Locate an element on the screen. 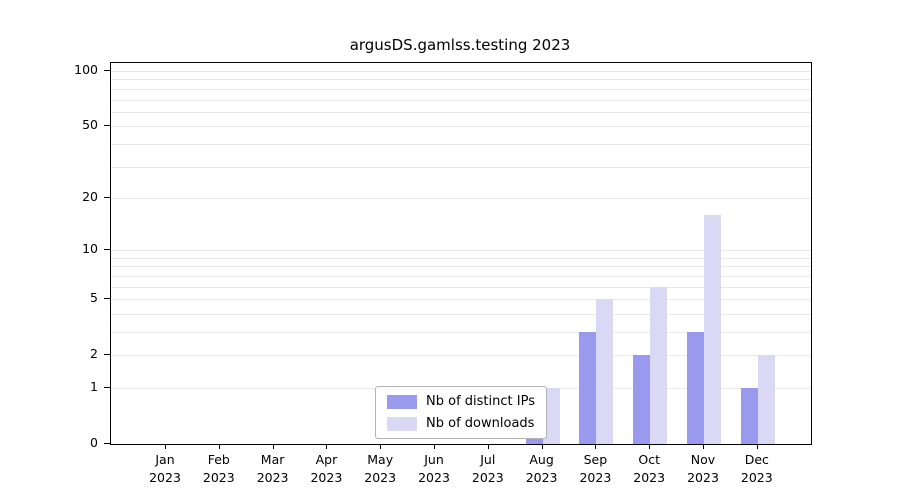  bar-distinct-ips-nov is located at coordinates (695, 388).